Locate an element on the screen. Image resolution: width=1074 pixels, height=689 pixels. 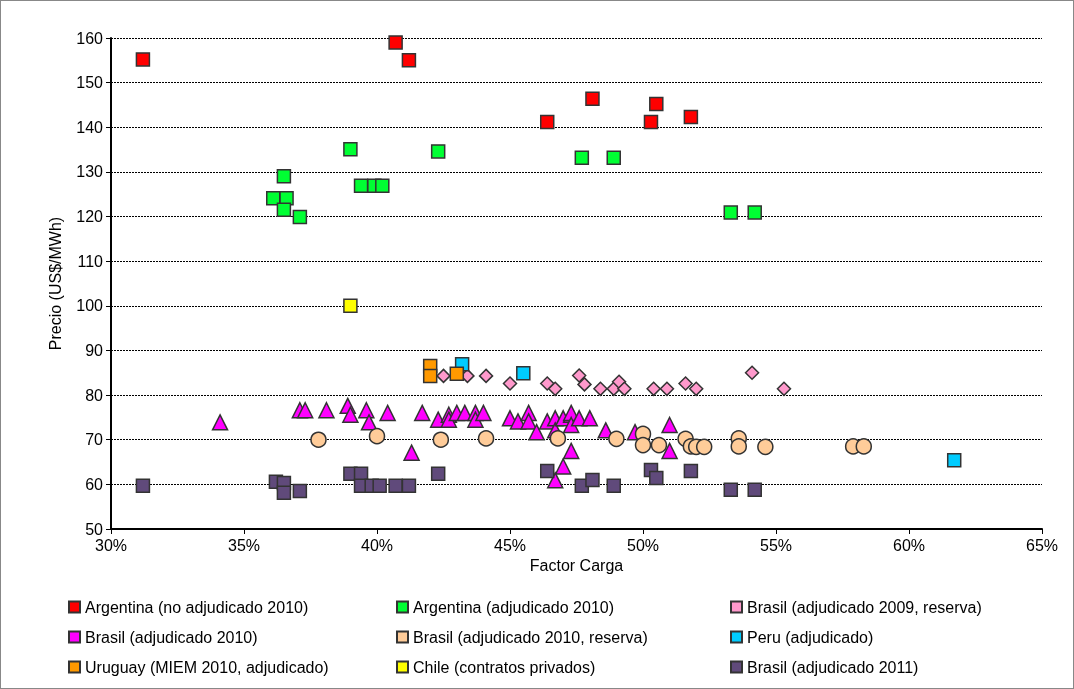
legend-label: Argentina (no adjudicado 2010) is located at coordinates (197, 607).